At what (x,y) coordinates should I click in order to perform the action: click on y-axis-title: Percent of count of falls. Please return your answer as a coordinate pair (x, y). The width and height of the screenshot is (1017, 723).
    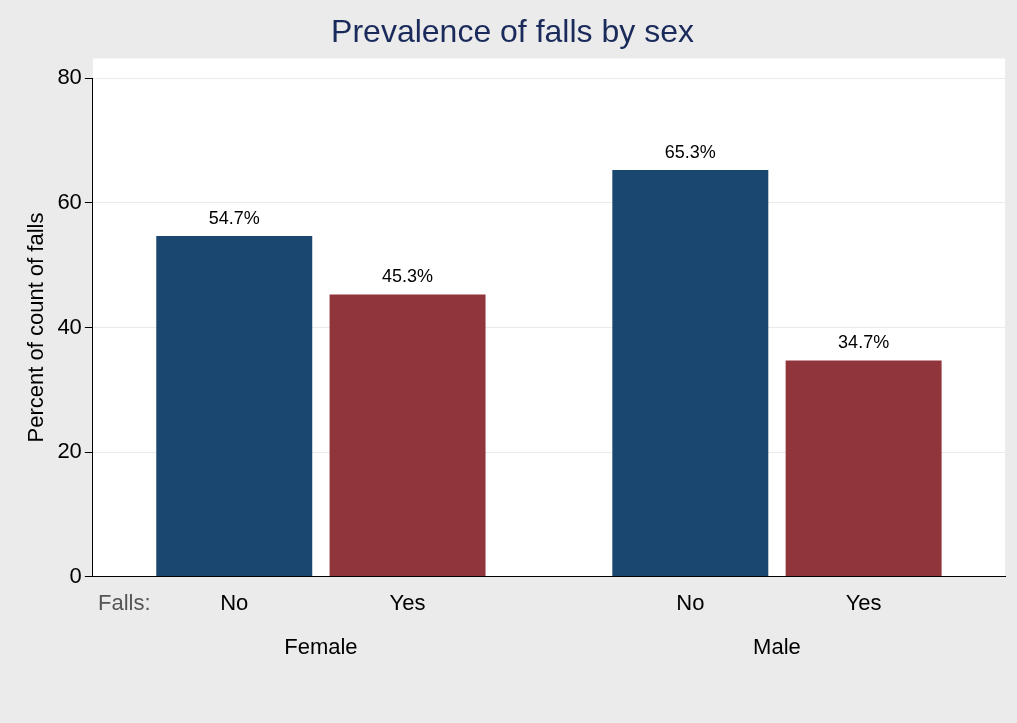
    Looking at the image, I should click on (36, 327).